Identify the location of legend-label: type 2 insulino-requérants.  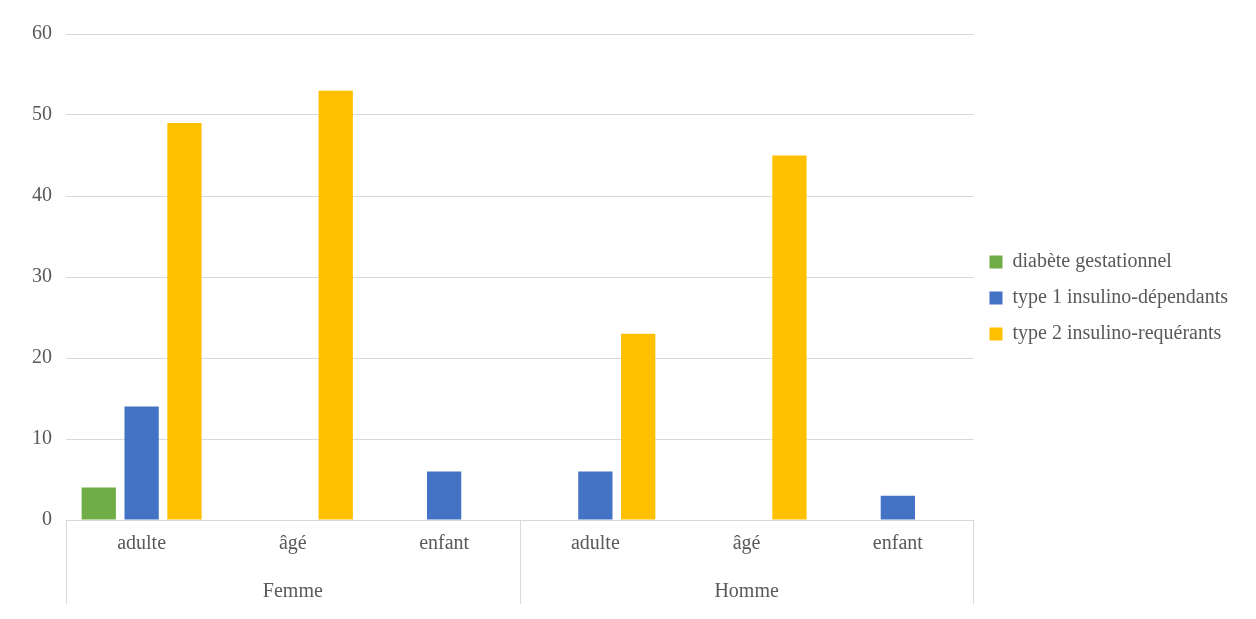
(1117, 333).